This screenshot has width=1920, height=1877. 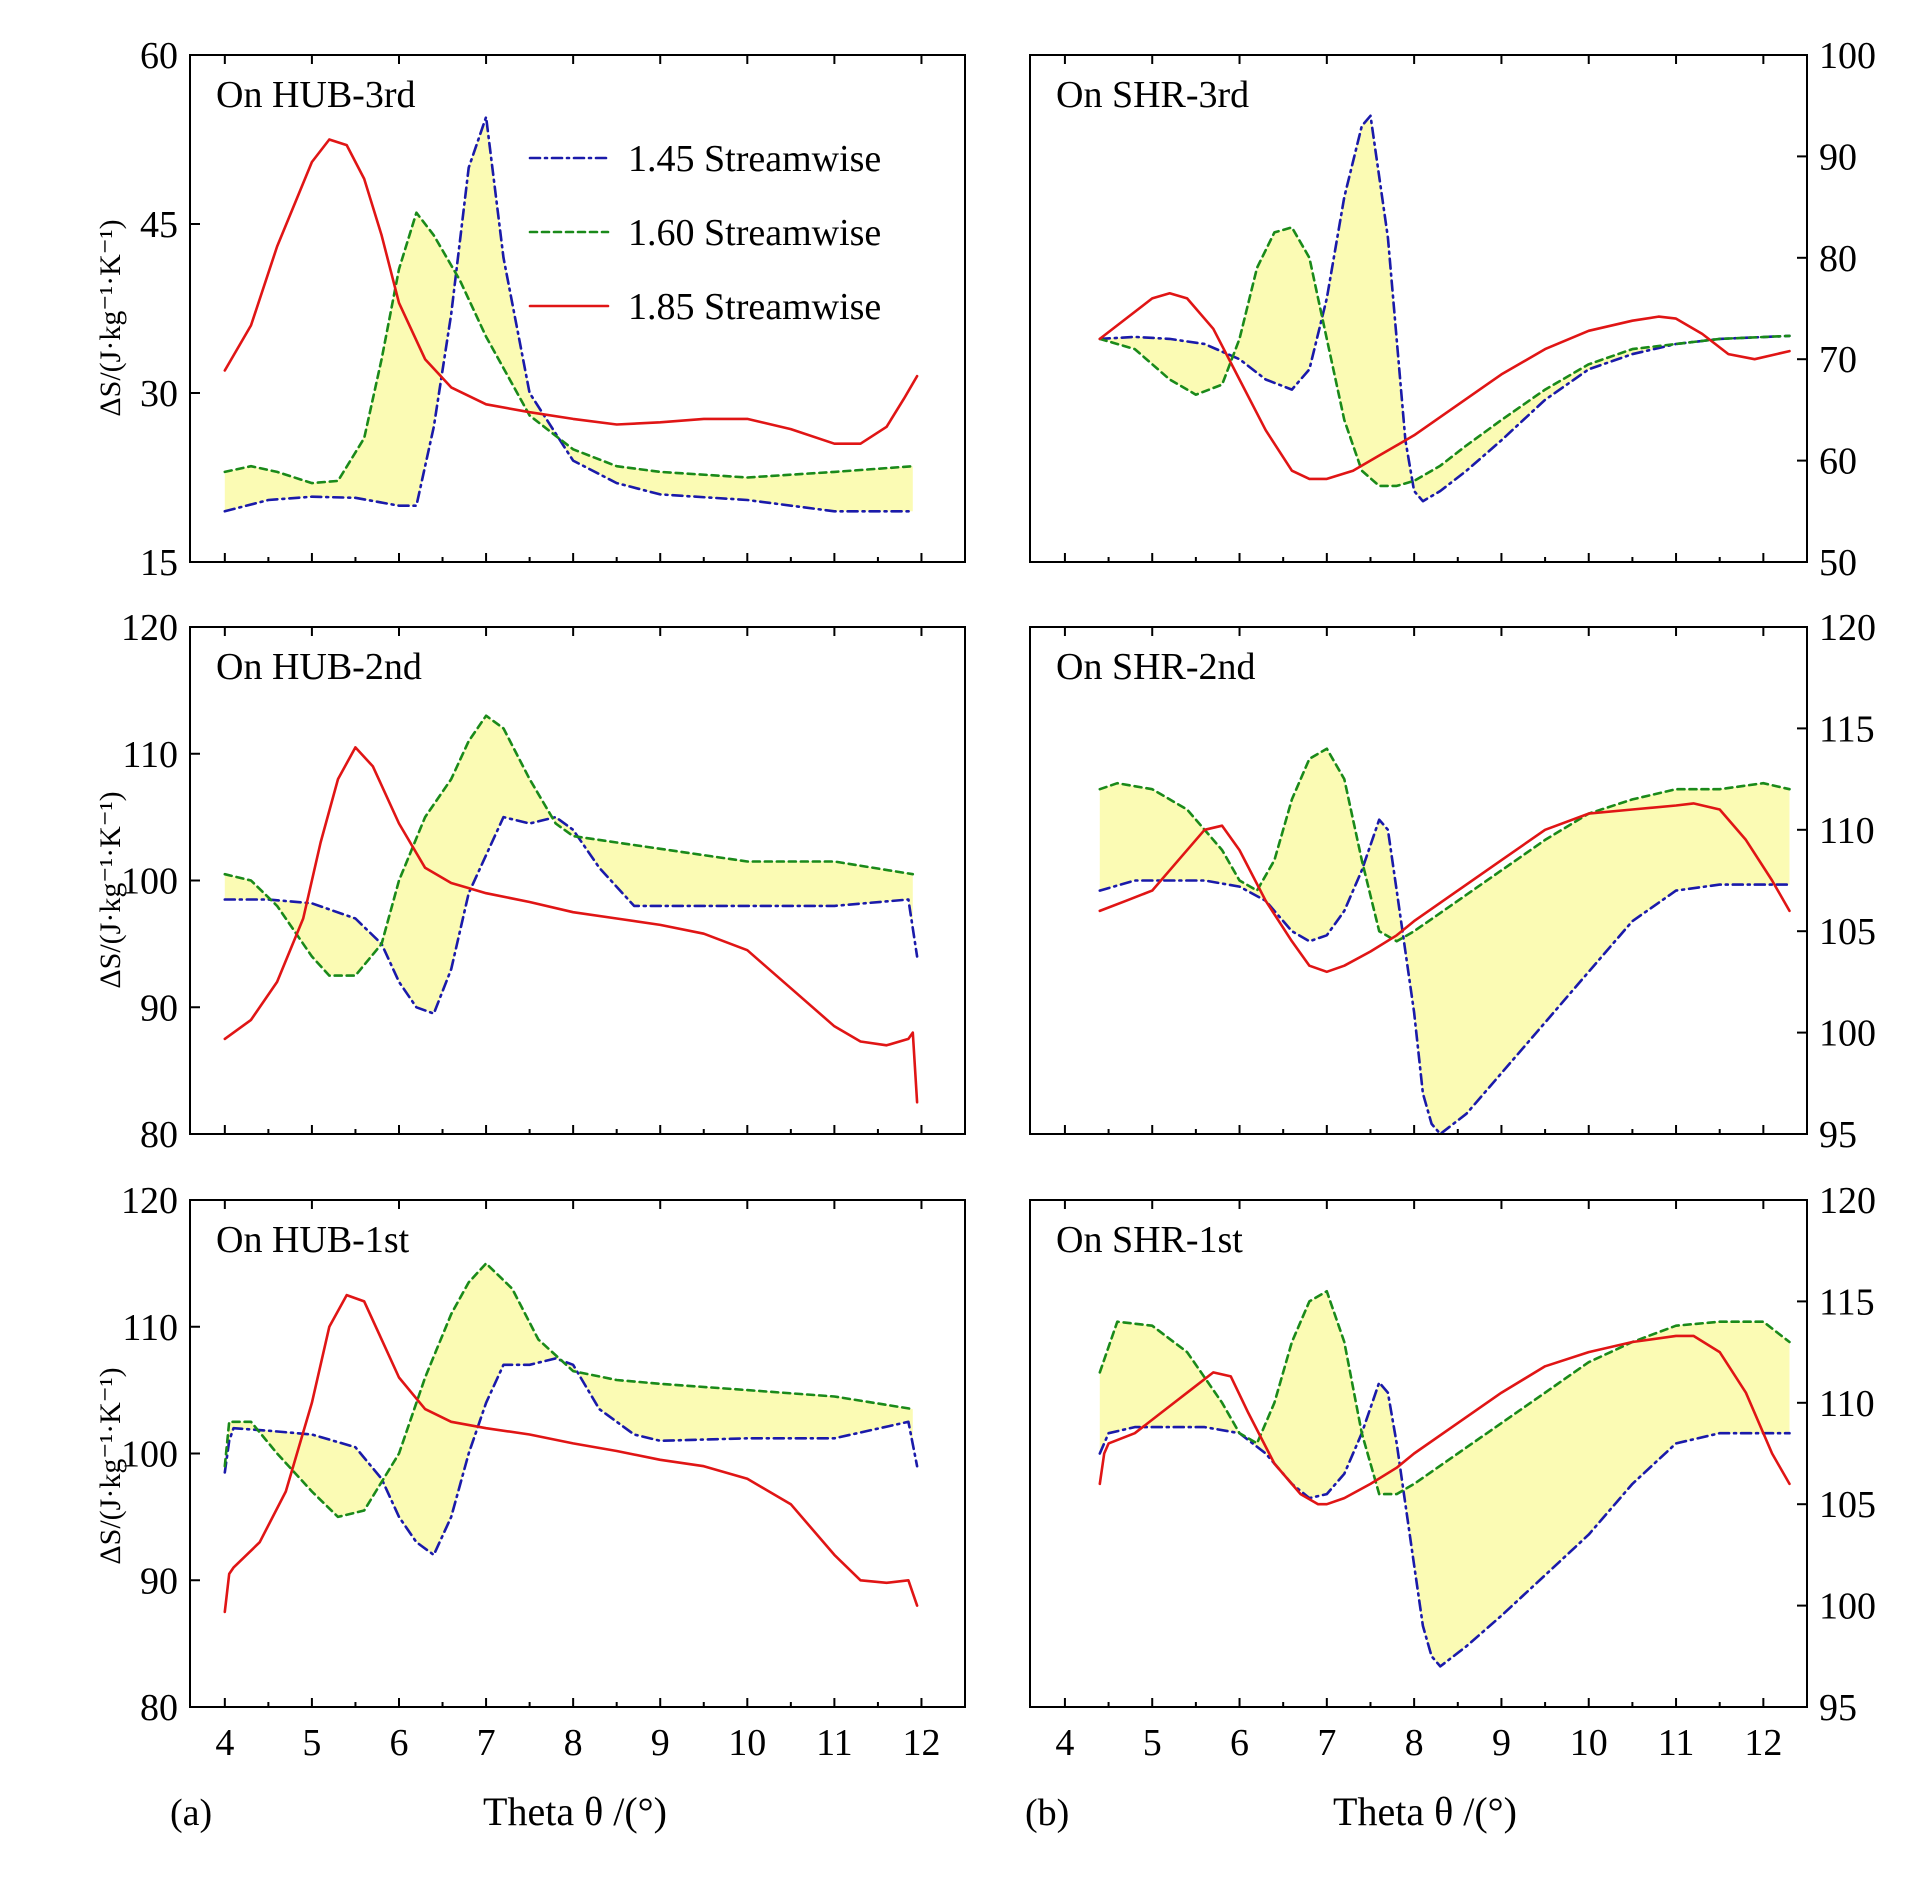 I want to click on y-tick-label: 50, so click(x=1838, y=563).